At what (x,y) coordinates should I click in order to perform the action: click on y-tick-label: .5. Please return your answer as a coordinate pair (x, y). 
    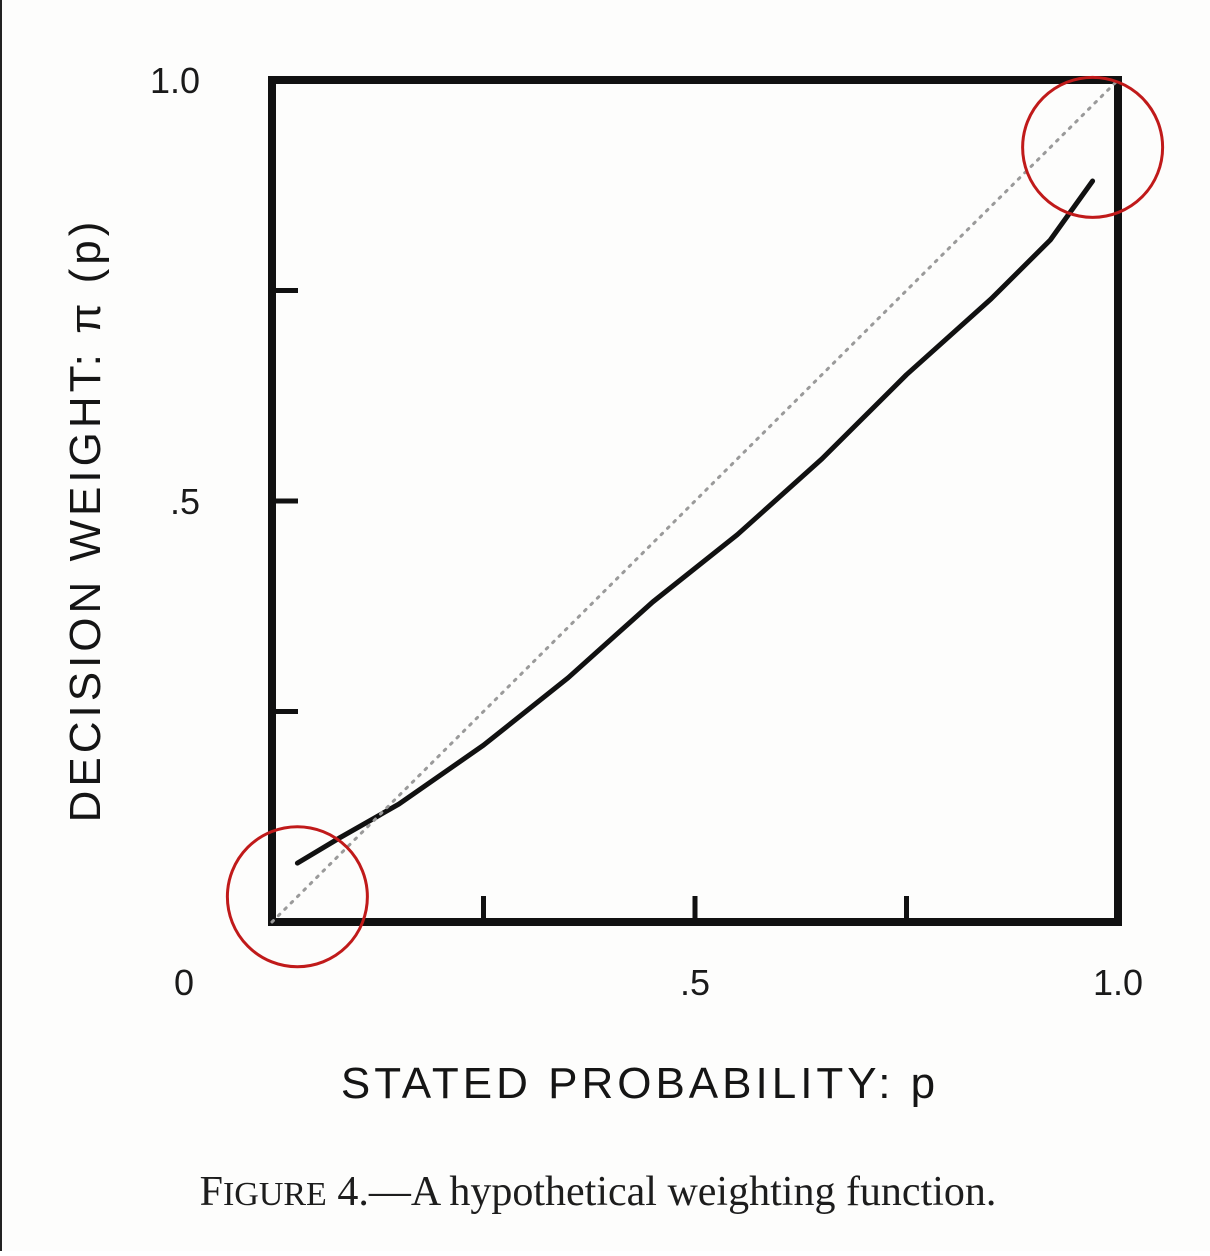
    Looking at the image, I should click on (185, 501).